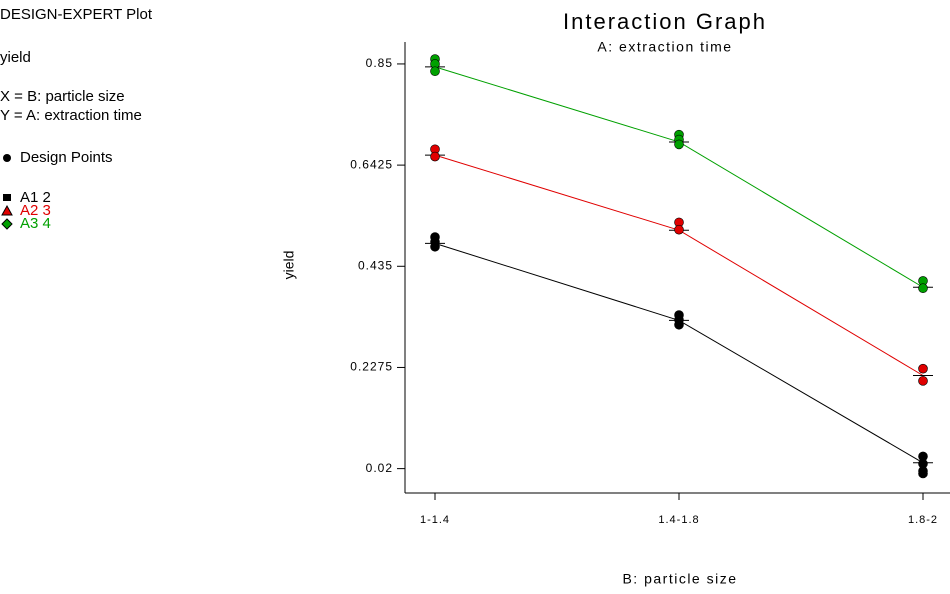  What do you see at coordinates (379, 63) in the screenshot?
I see `y-tick-label: 0.85` at bounding box center [379, 63].